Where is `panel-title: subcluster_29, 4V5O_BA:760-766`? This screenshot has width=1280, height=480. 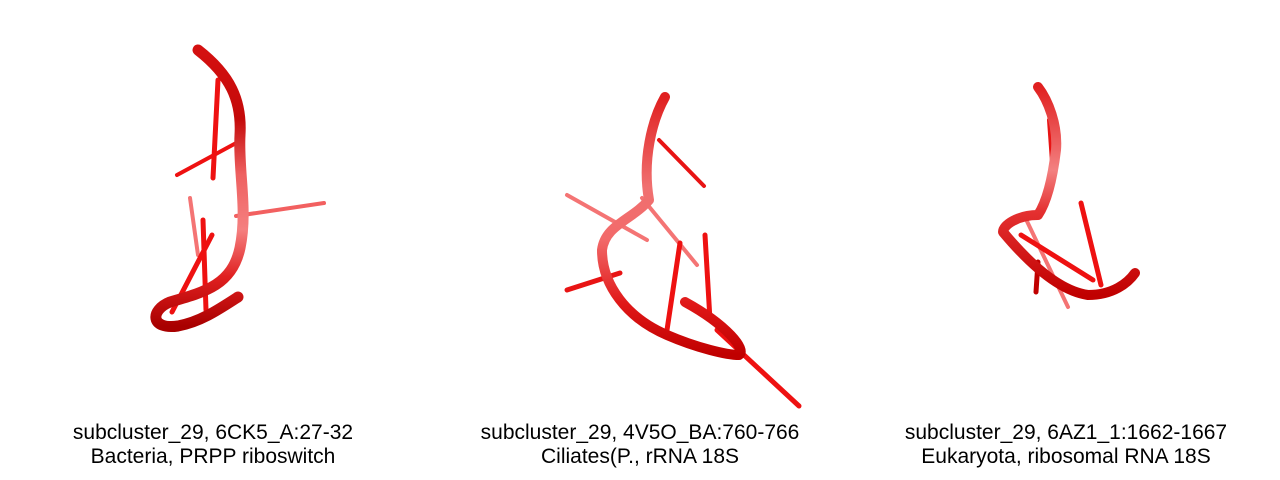
panel-title: subcluster_29, 4V5O_BA:760-766 is located at coordinates (640, 432).